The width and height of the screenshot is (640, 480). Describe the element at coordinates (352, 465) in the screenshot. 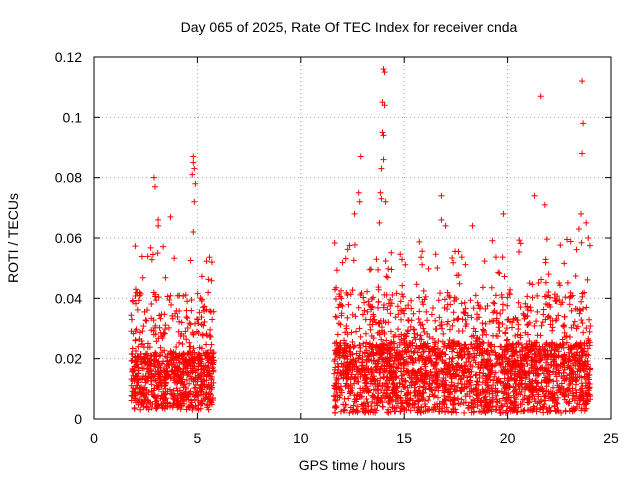

I see `x-axis-label: GPS time / hours` at that location.